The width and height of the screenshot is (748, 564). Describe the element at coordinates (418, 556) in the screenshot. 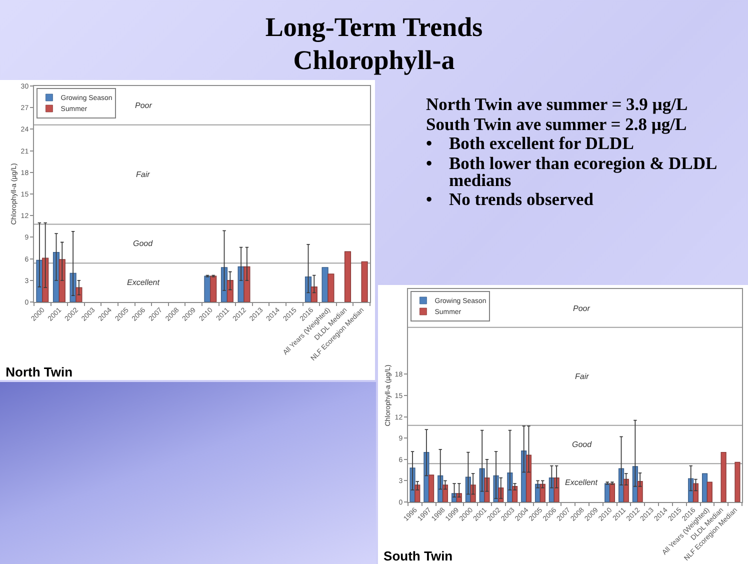

I see `text: South Twin` at that location.